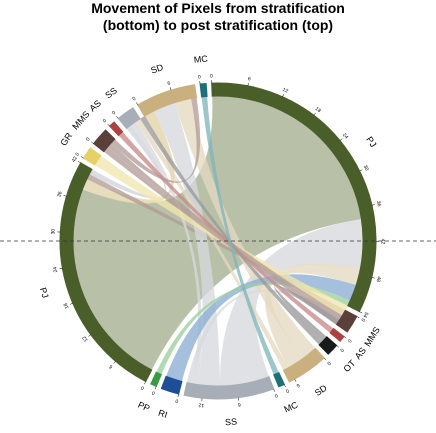  I want to click on tick-label-post-PJ-12: 12, so click(285, 91).